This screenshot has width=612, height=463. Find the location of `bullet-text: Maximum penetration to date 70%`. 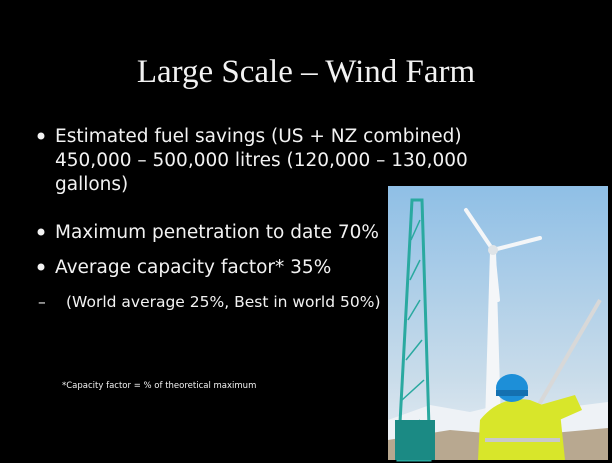

bullet-text: Maximum penetration to date 70% is located at coordinates (217, 232).